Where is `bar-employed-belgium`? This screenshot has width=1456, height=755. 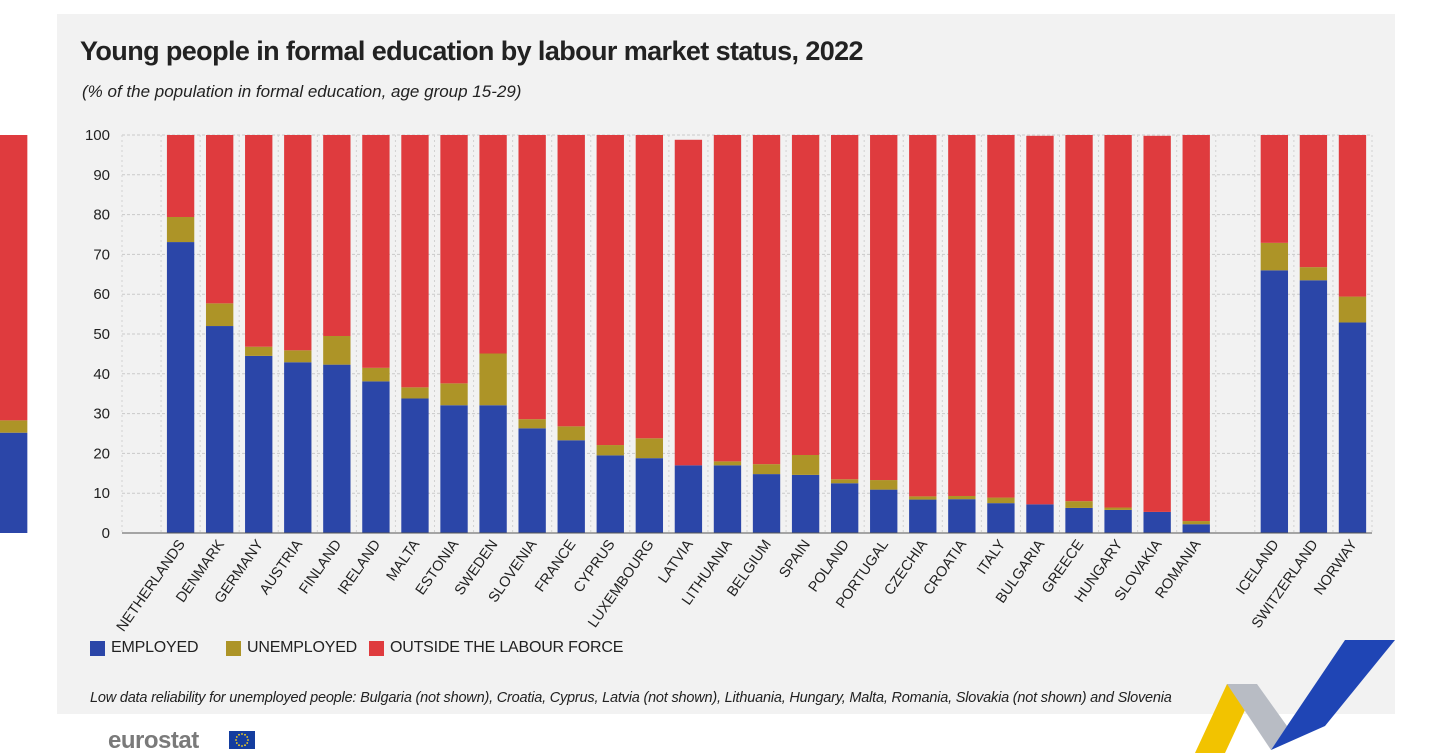
bar-employed-belgium is located at coordinates (766, 503).